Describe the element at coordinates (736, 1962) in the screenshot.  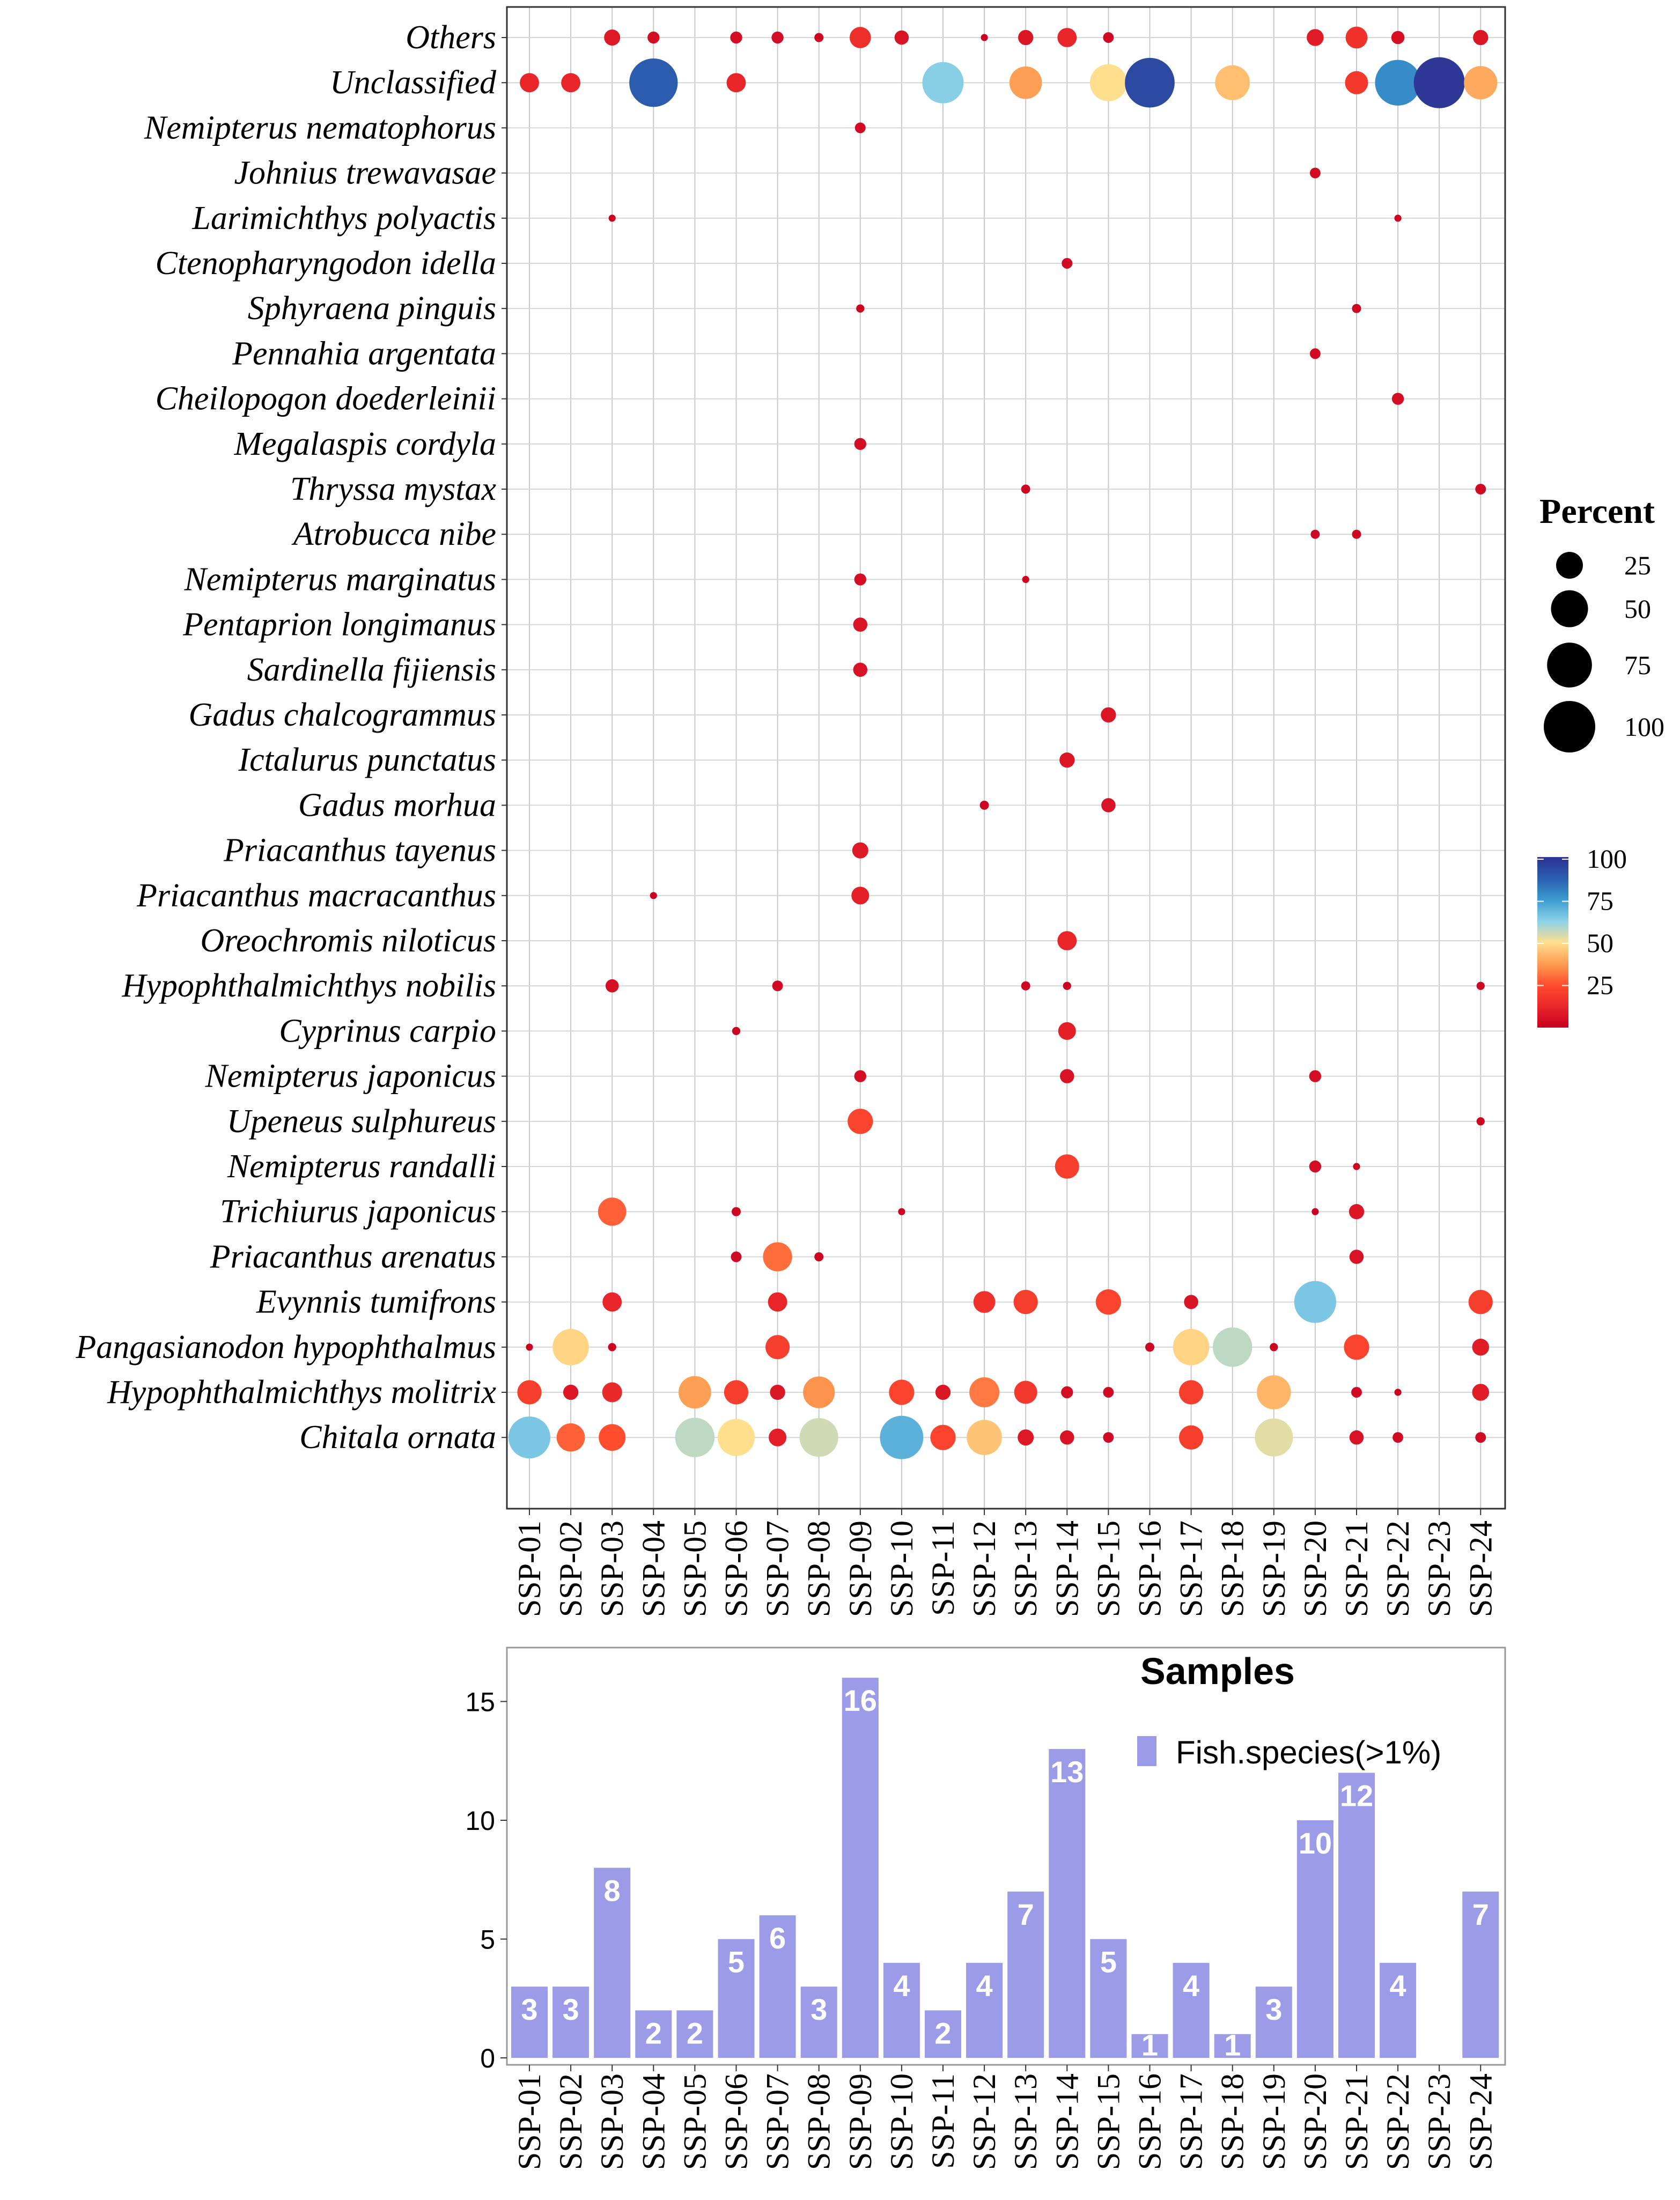
I see `bar-value-label: 5` at that location.